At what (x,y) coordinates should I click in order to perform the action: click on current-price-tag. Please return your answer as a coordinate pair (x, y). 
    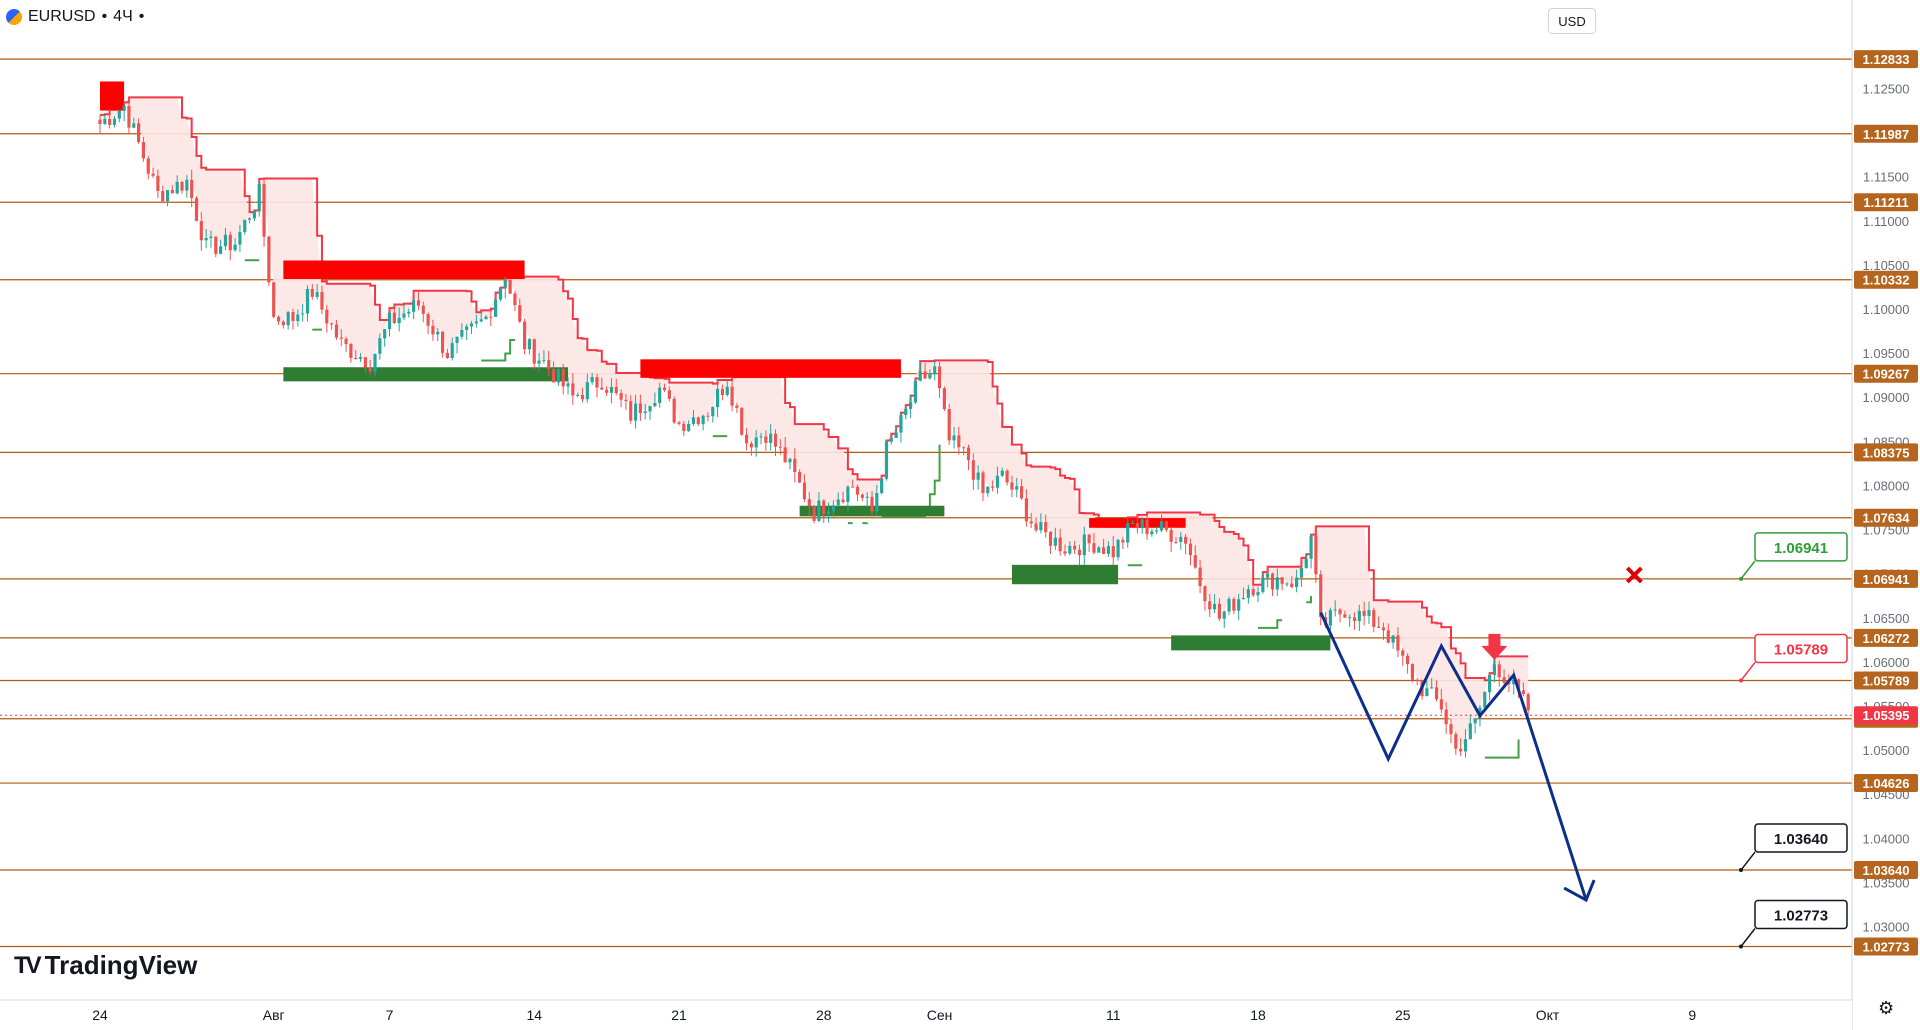
    Looking at the image, I should click on (1886, 715).